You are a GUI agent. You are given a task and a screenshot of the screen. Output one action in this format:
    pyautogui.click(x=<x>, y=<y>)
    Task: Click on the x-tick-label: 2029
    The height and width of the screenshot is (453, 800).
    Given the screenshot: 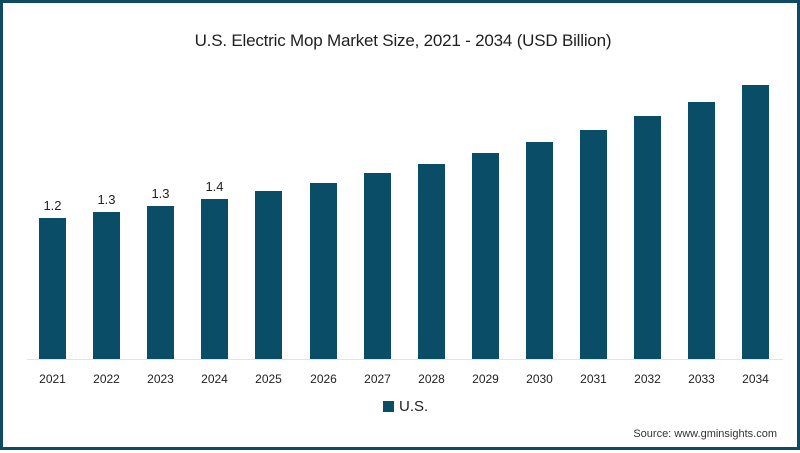 What is the action you would take?
    pyautogui.click(x=485, y=379)
    